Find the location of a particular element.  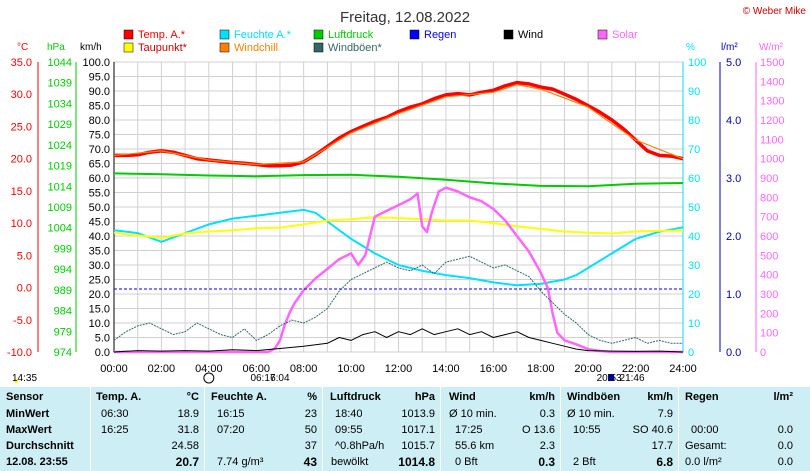

tick-rain: 4.0 is located at coordinates (733, 121).